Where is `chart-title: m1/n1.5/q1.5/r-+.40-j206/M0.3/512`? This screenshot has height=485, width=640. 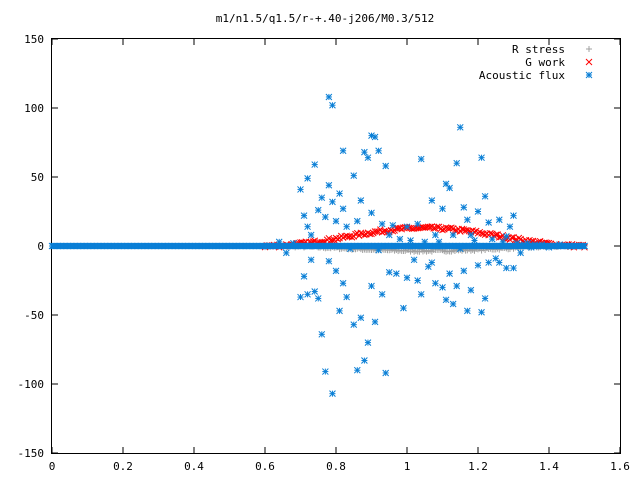 chart-title: m1/n1.5/q1.5/r-+.40-j206/M0.3/512 is located at coordinates (325, 18).